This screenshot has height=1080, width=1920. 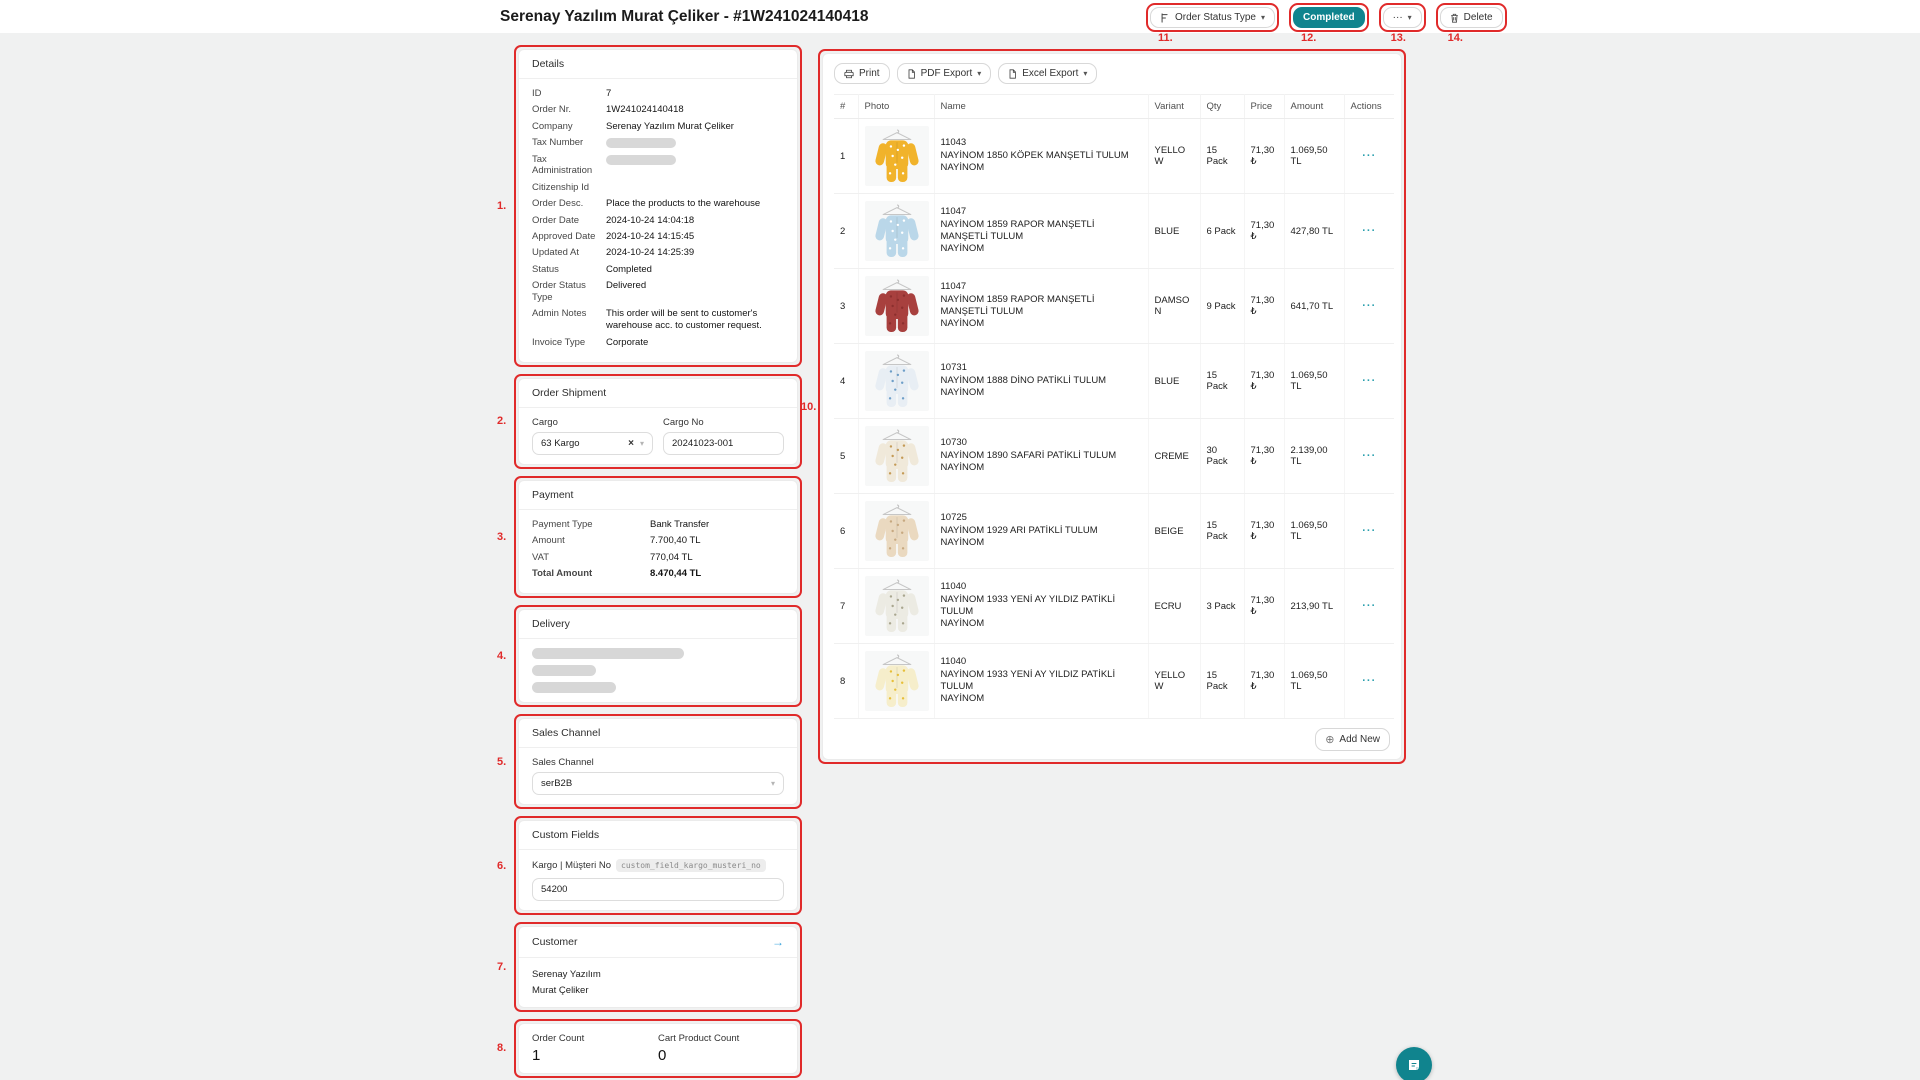 I want to click on detail-row: Citizenship Id, so click(x=658, y=188).